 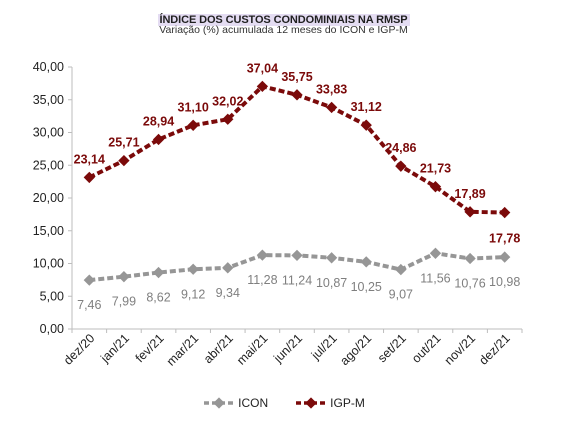 What do you see at coordinates (114, 348) in the screenshot?
I see `x-tick-label: jan/21` at bounding box center [114, 348].